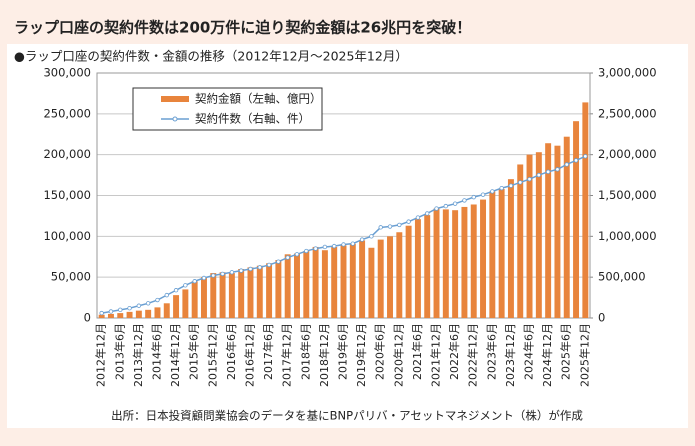 The image size is (695, 446). Describe the element at coordinates (584, 355) in the screenshot. I see `x-tick-label: 2025年12月` at that location.